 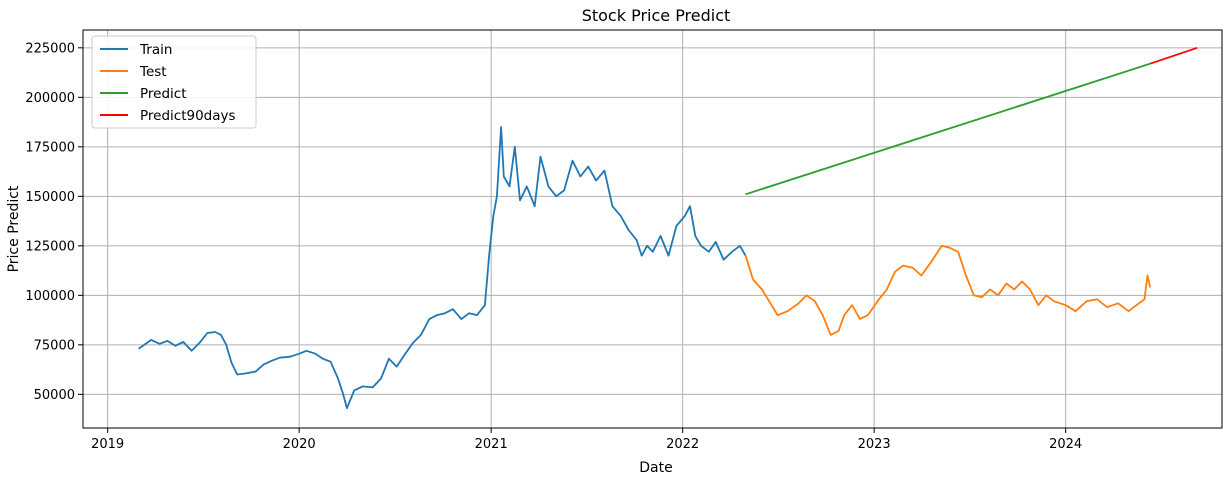 I want to click on y-tick-label: 150000, so click(x=50, y=197).